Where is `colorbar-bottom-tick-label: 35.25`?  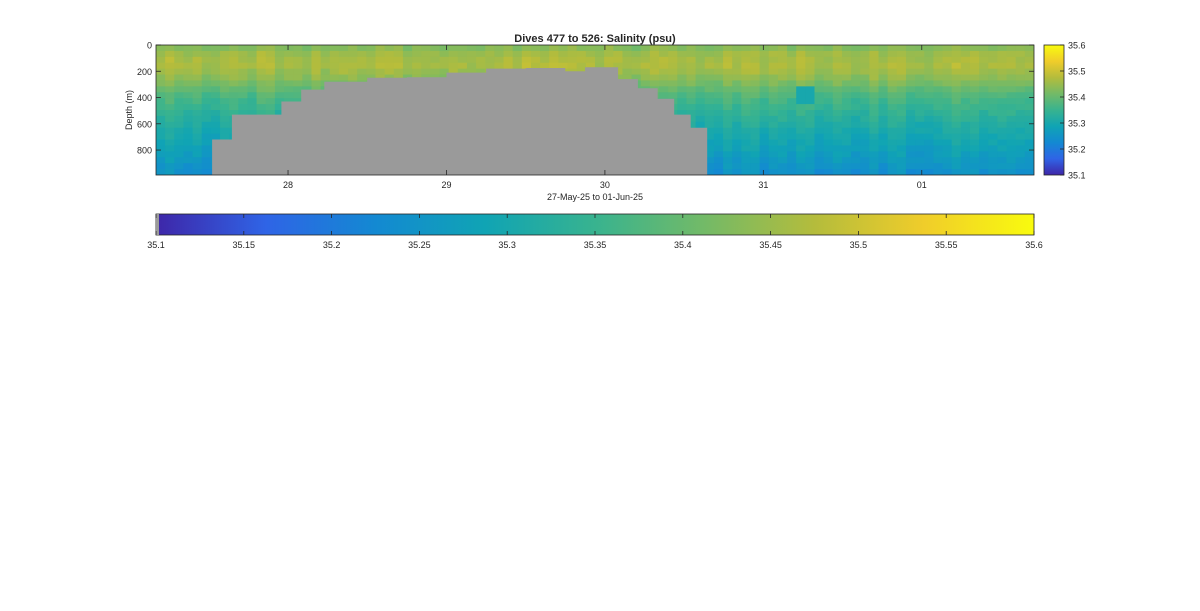
colorbar-bottom-tick-label: 35.25 is located at coordinates (419, 245).